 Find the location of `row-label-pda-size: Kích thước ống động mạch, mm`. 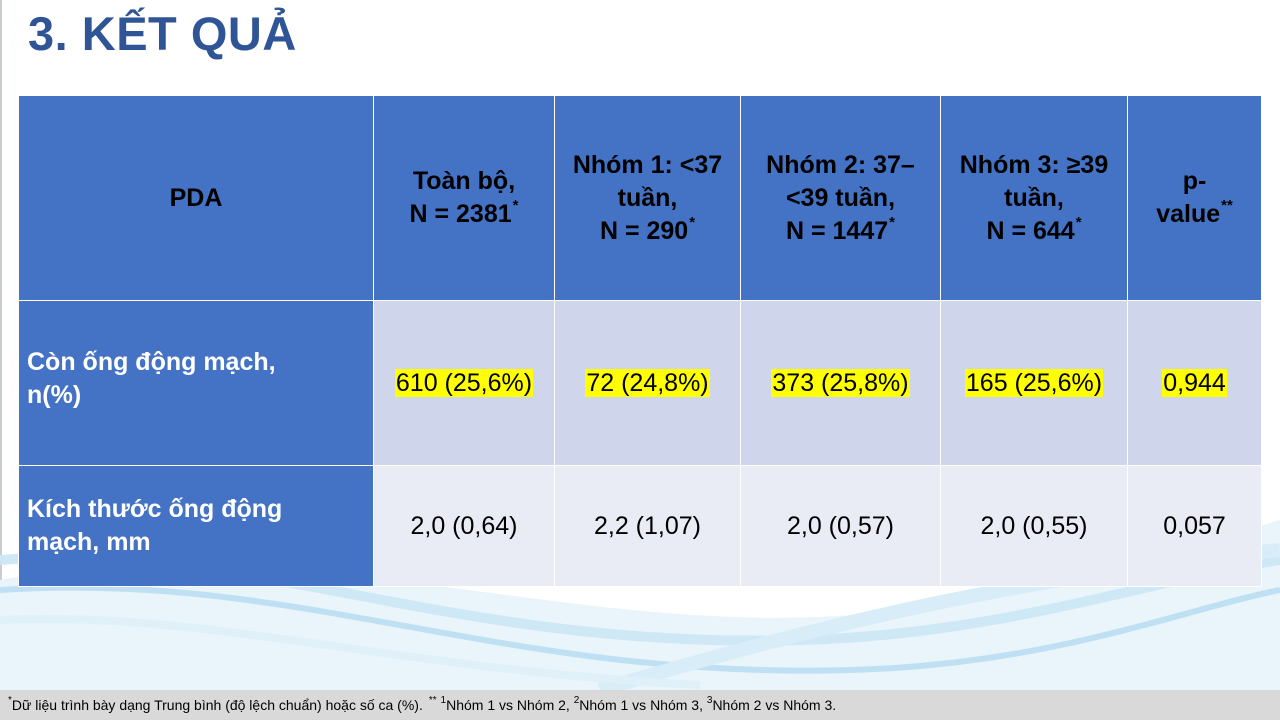

row-label-pda-size: Kích thước ống động mạch, mm is located at coordinates (196, 526).